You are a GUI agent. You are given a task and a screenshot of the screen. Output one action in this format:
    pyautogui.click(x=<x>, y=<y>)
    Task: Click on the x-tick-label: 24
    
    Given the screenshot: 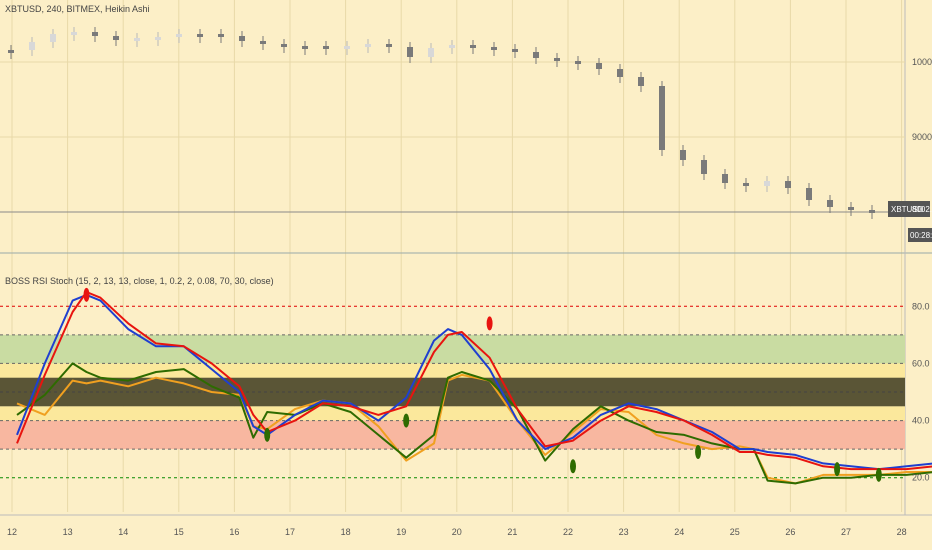 What is the action you would take?
    pyautogui.click(x=679, y=532)
    